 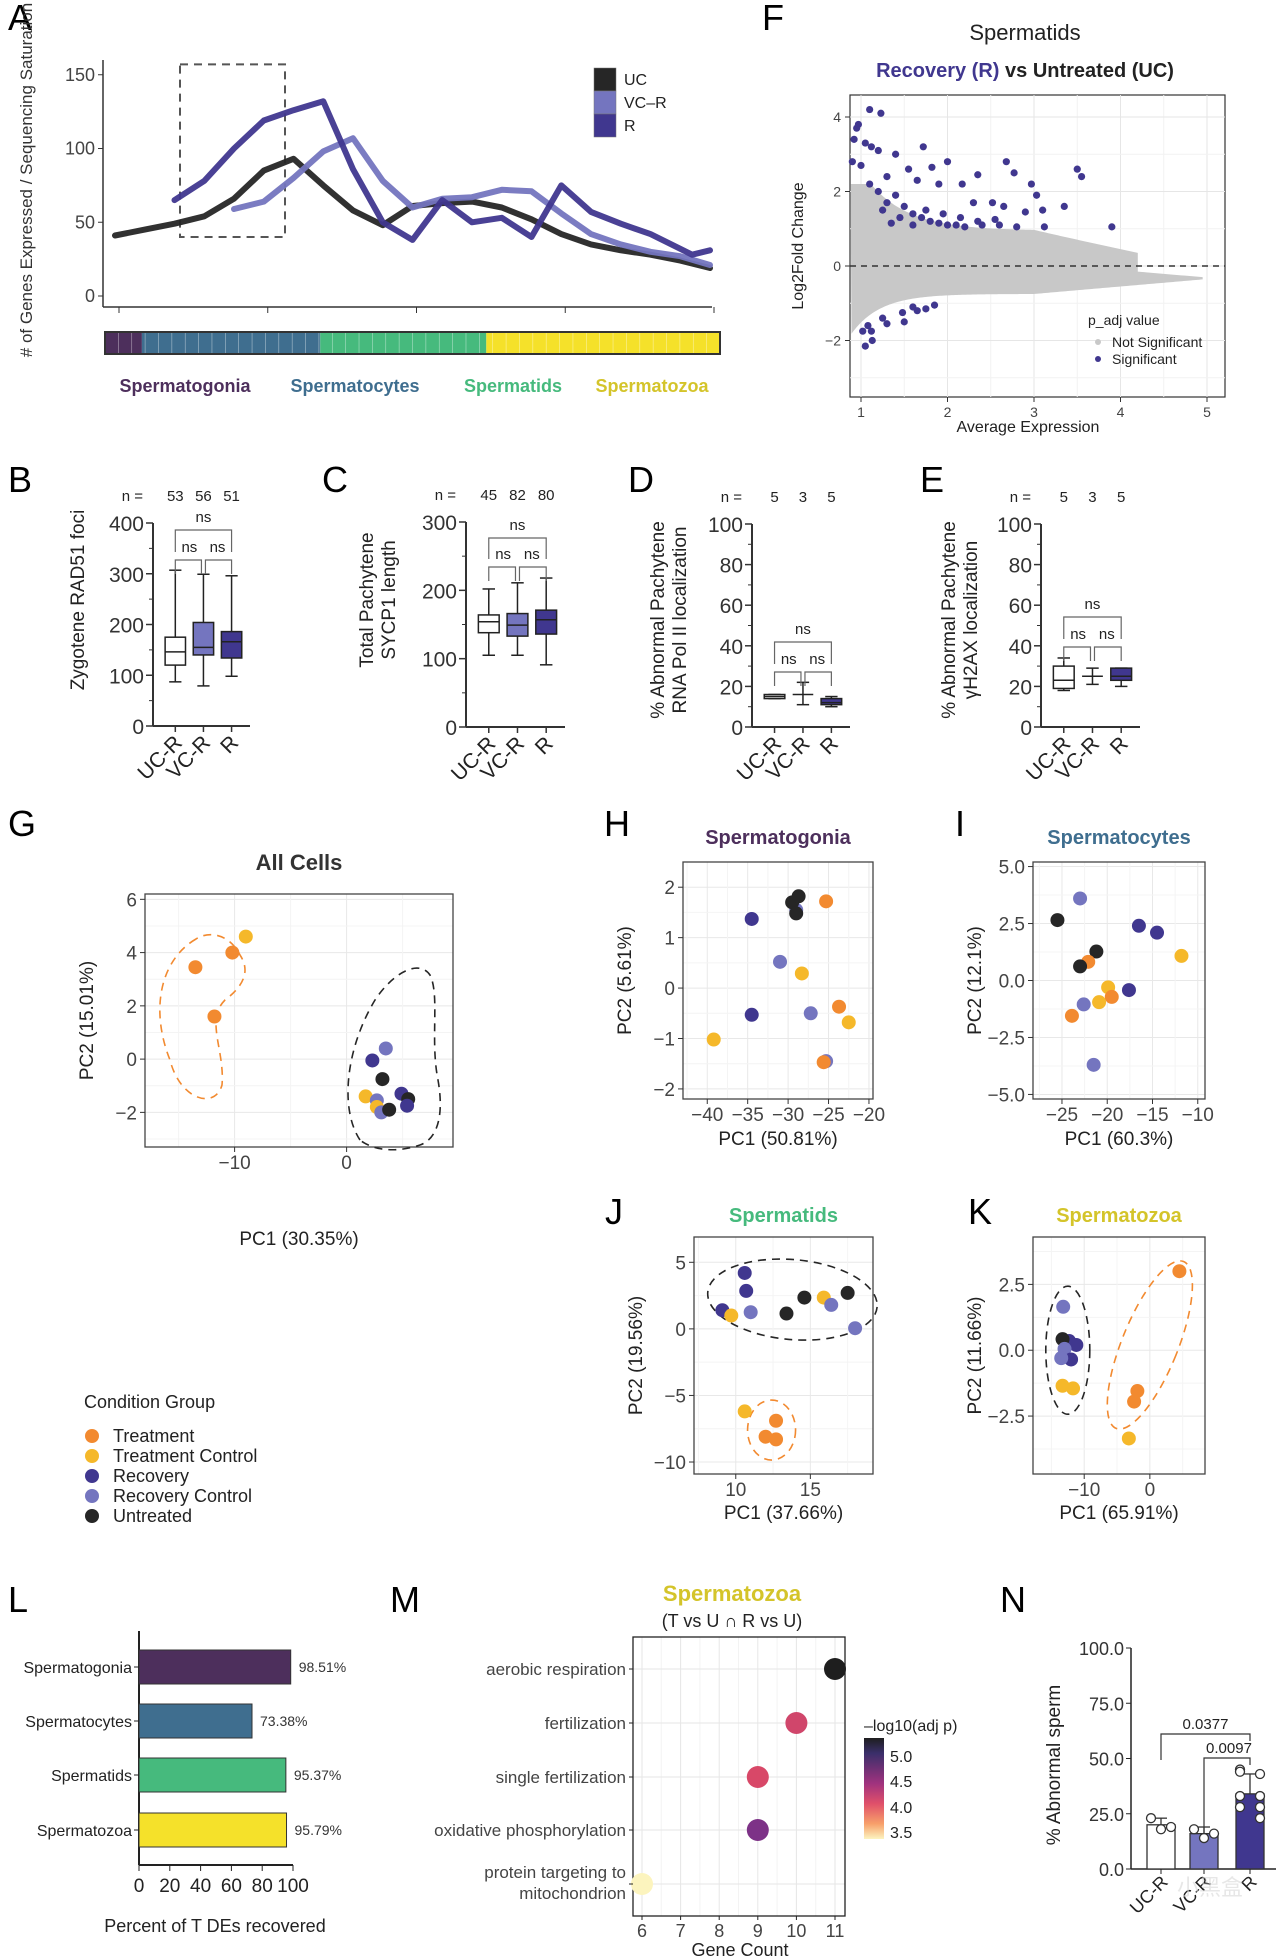 I want to click on y-tick-label: 2, so click(x=131, y=1007).